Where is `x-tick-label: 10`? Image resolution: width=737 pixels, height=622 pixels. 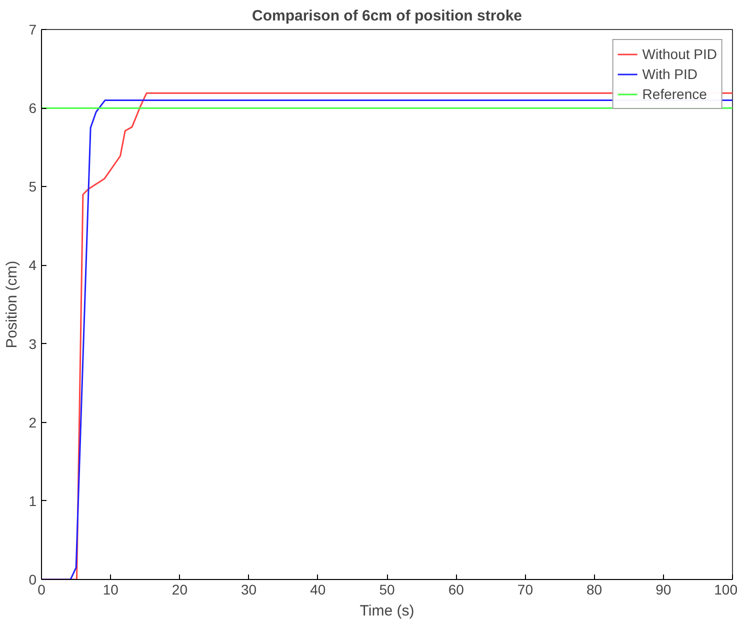
x-tick-label: 10 is located at coordinates (110, 590).